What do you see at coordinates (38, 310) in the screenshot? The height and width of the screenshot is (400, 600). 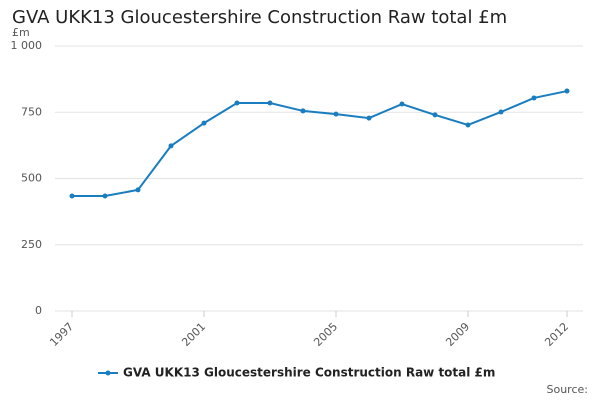 I see `y-tick-label: 0` at bounding box center [38, 310].